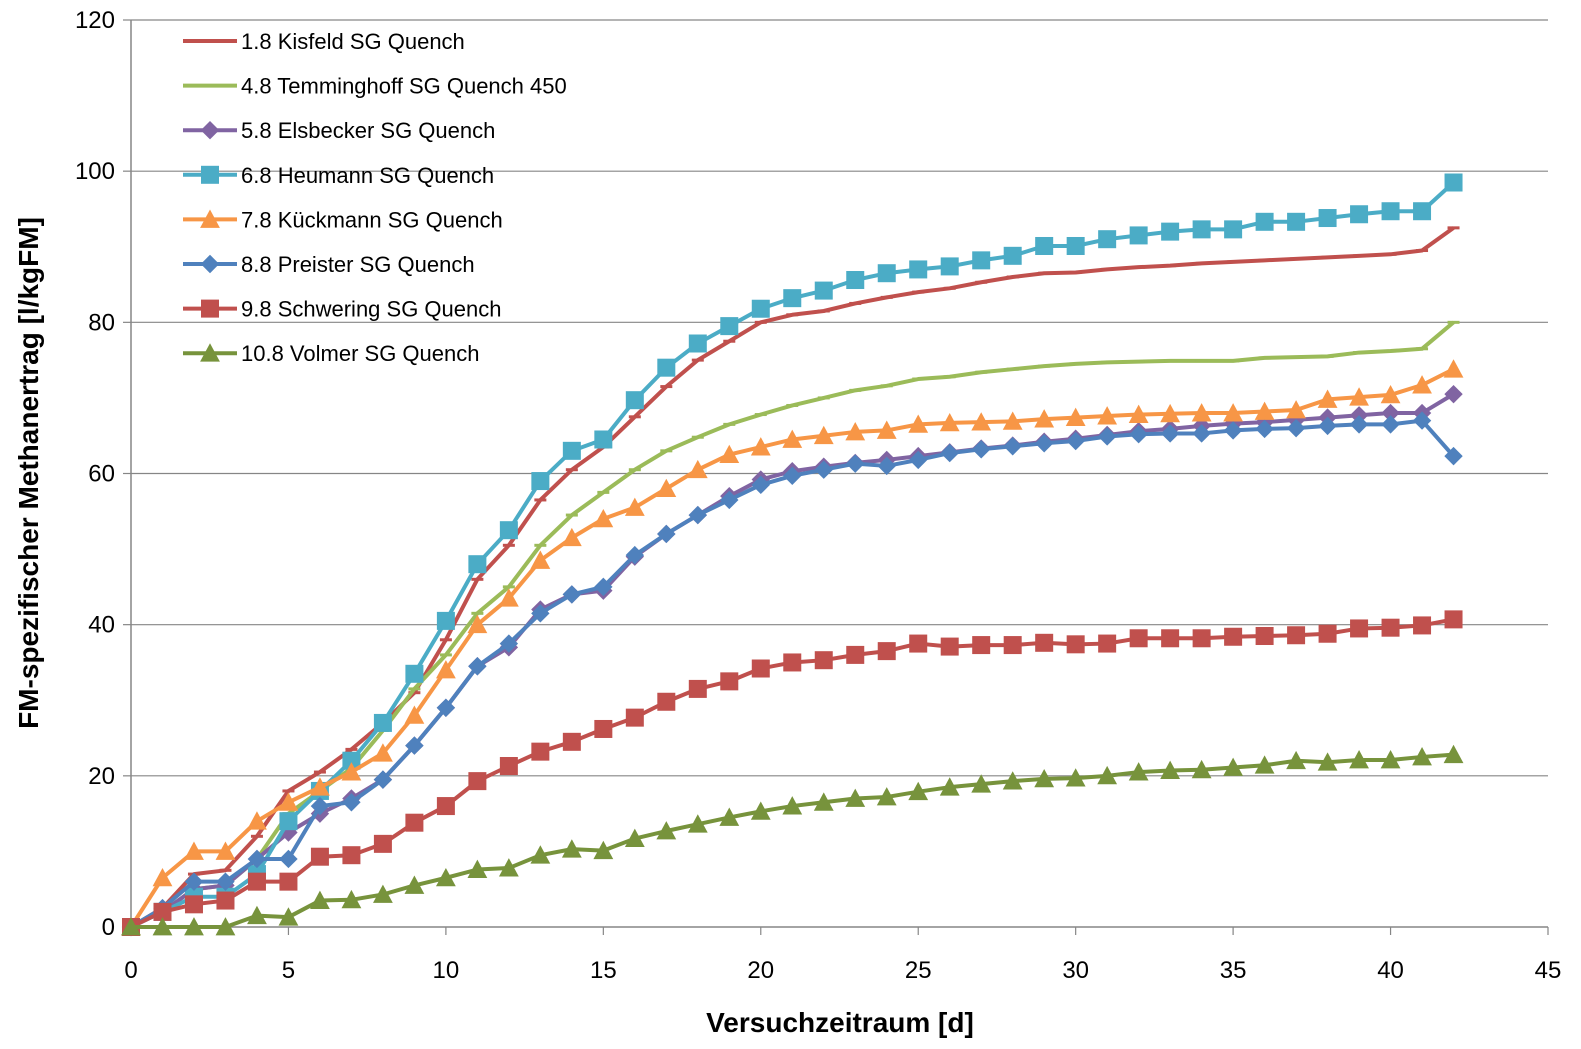 The height and width of the screenshot is (1049, 1581). I want to click on legend-label: 7.8 Kückmann SG Quench, so click(372, 219).